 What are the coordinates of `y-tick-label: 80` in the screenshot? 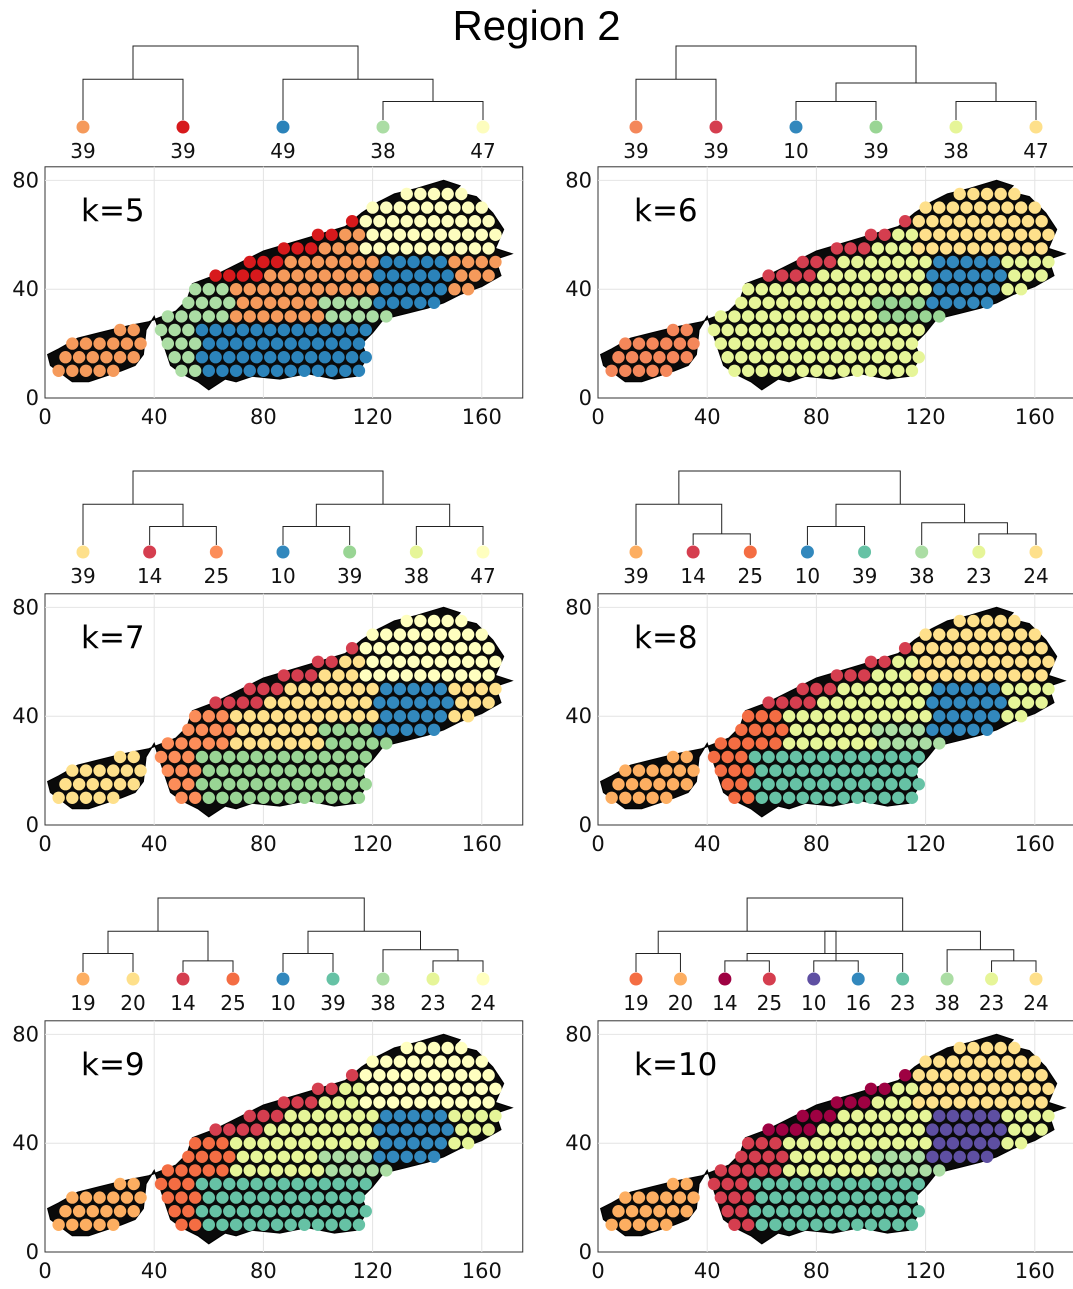 It's located at (578, 607).